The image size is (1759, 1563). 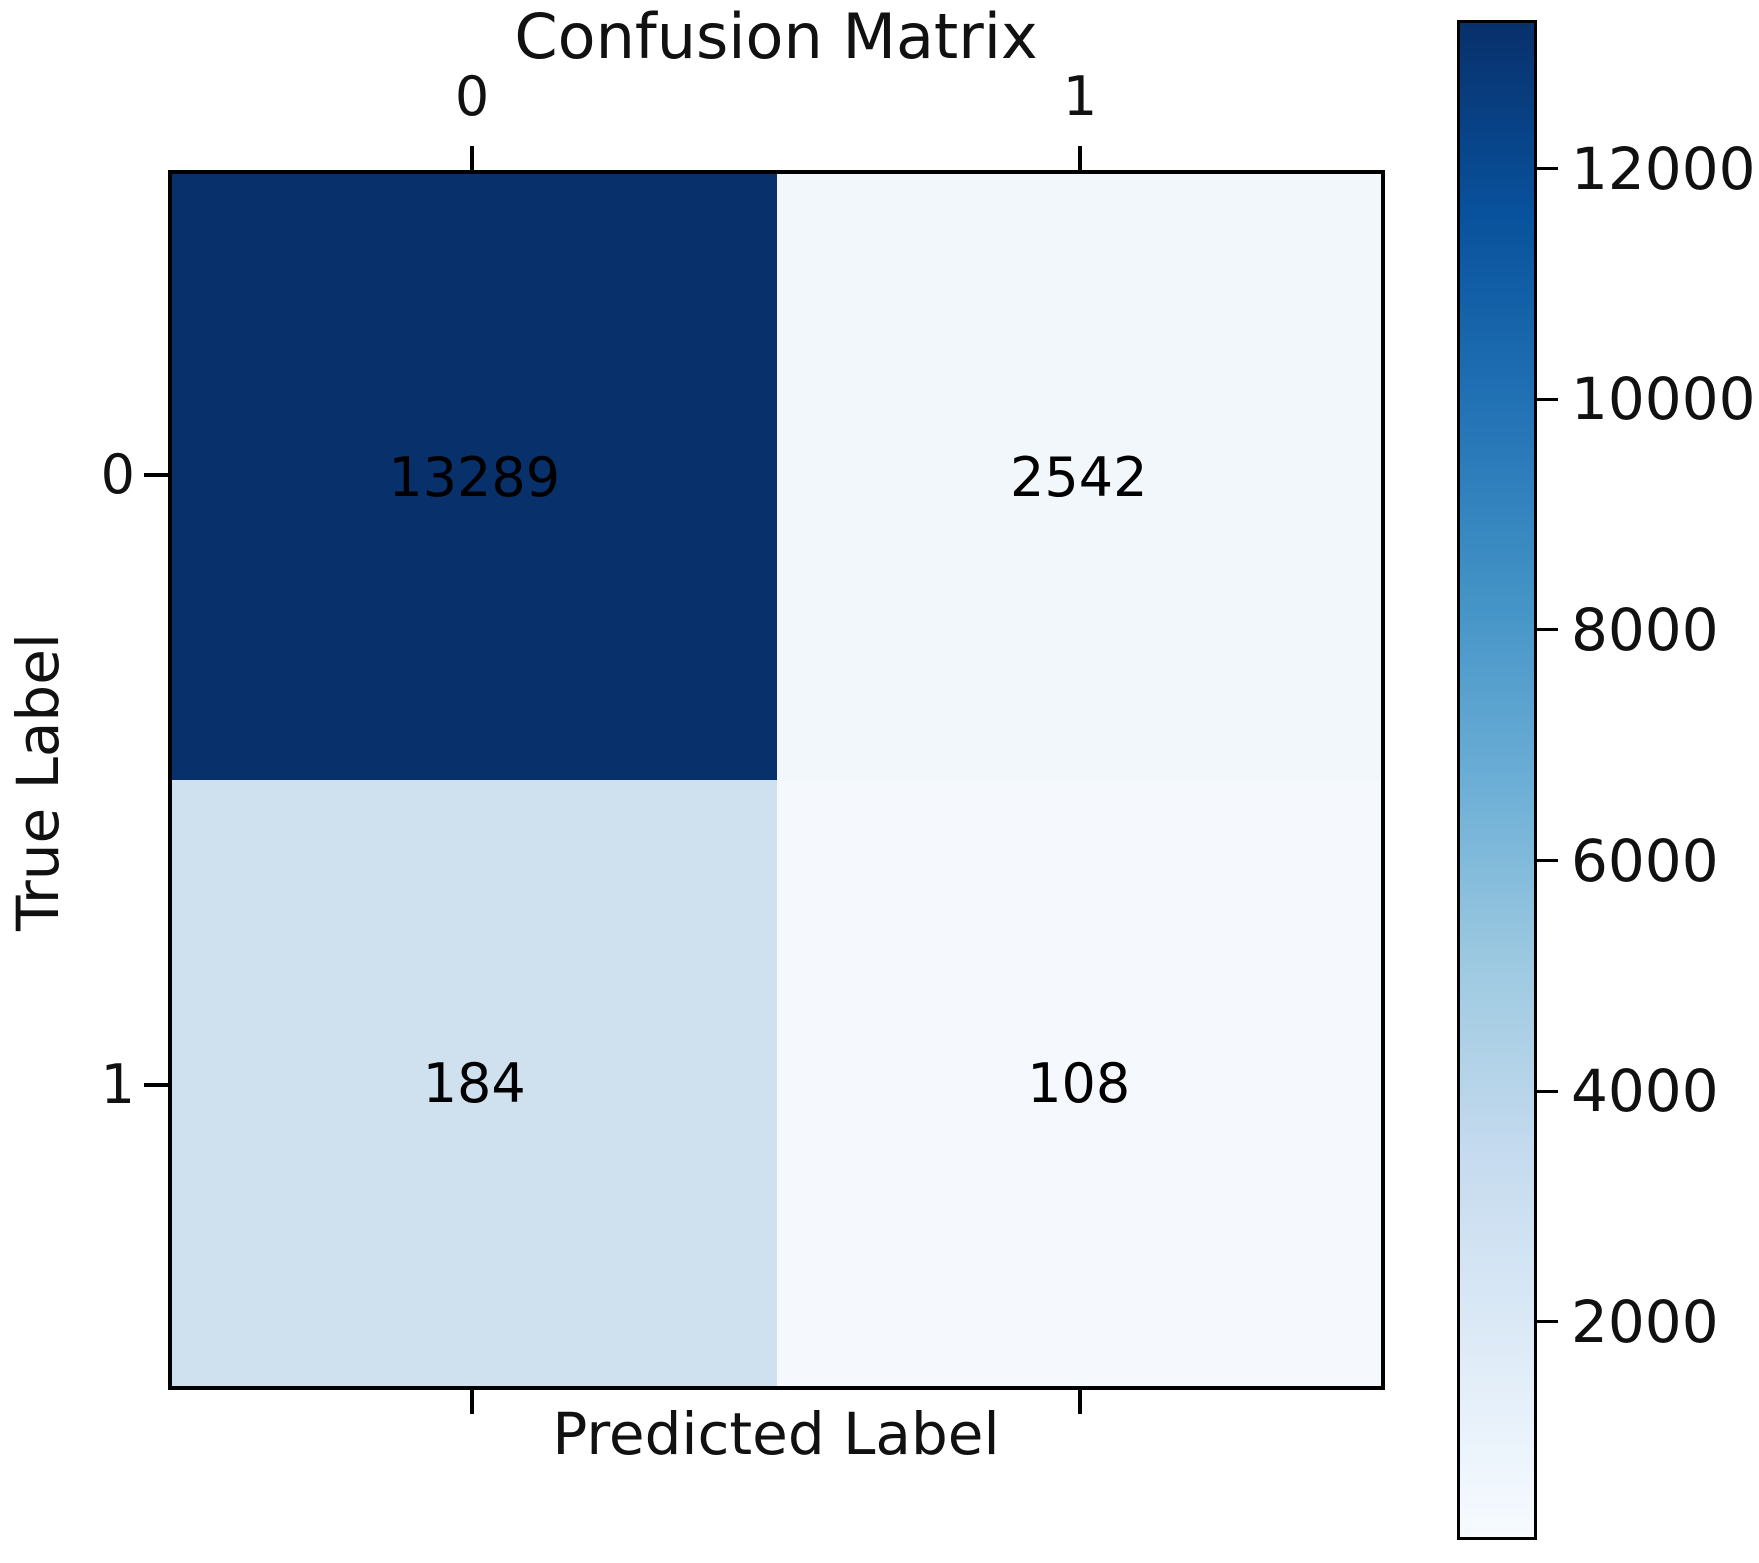 I want to click on colorbar, so click(x=1497, y=780).